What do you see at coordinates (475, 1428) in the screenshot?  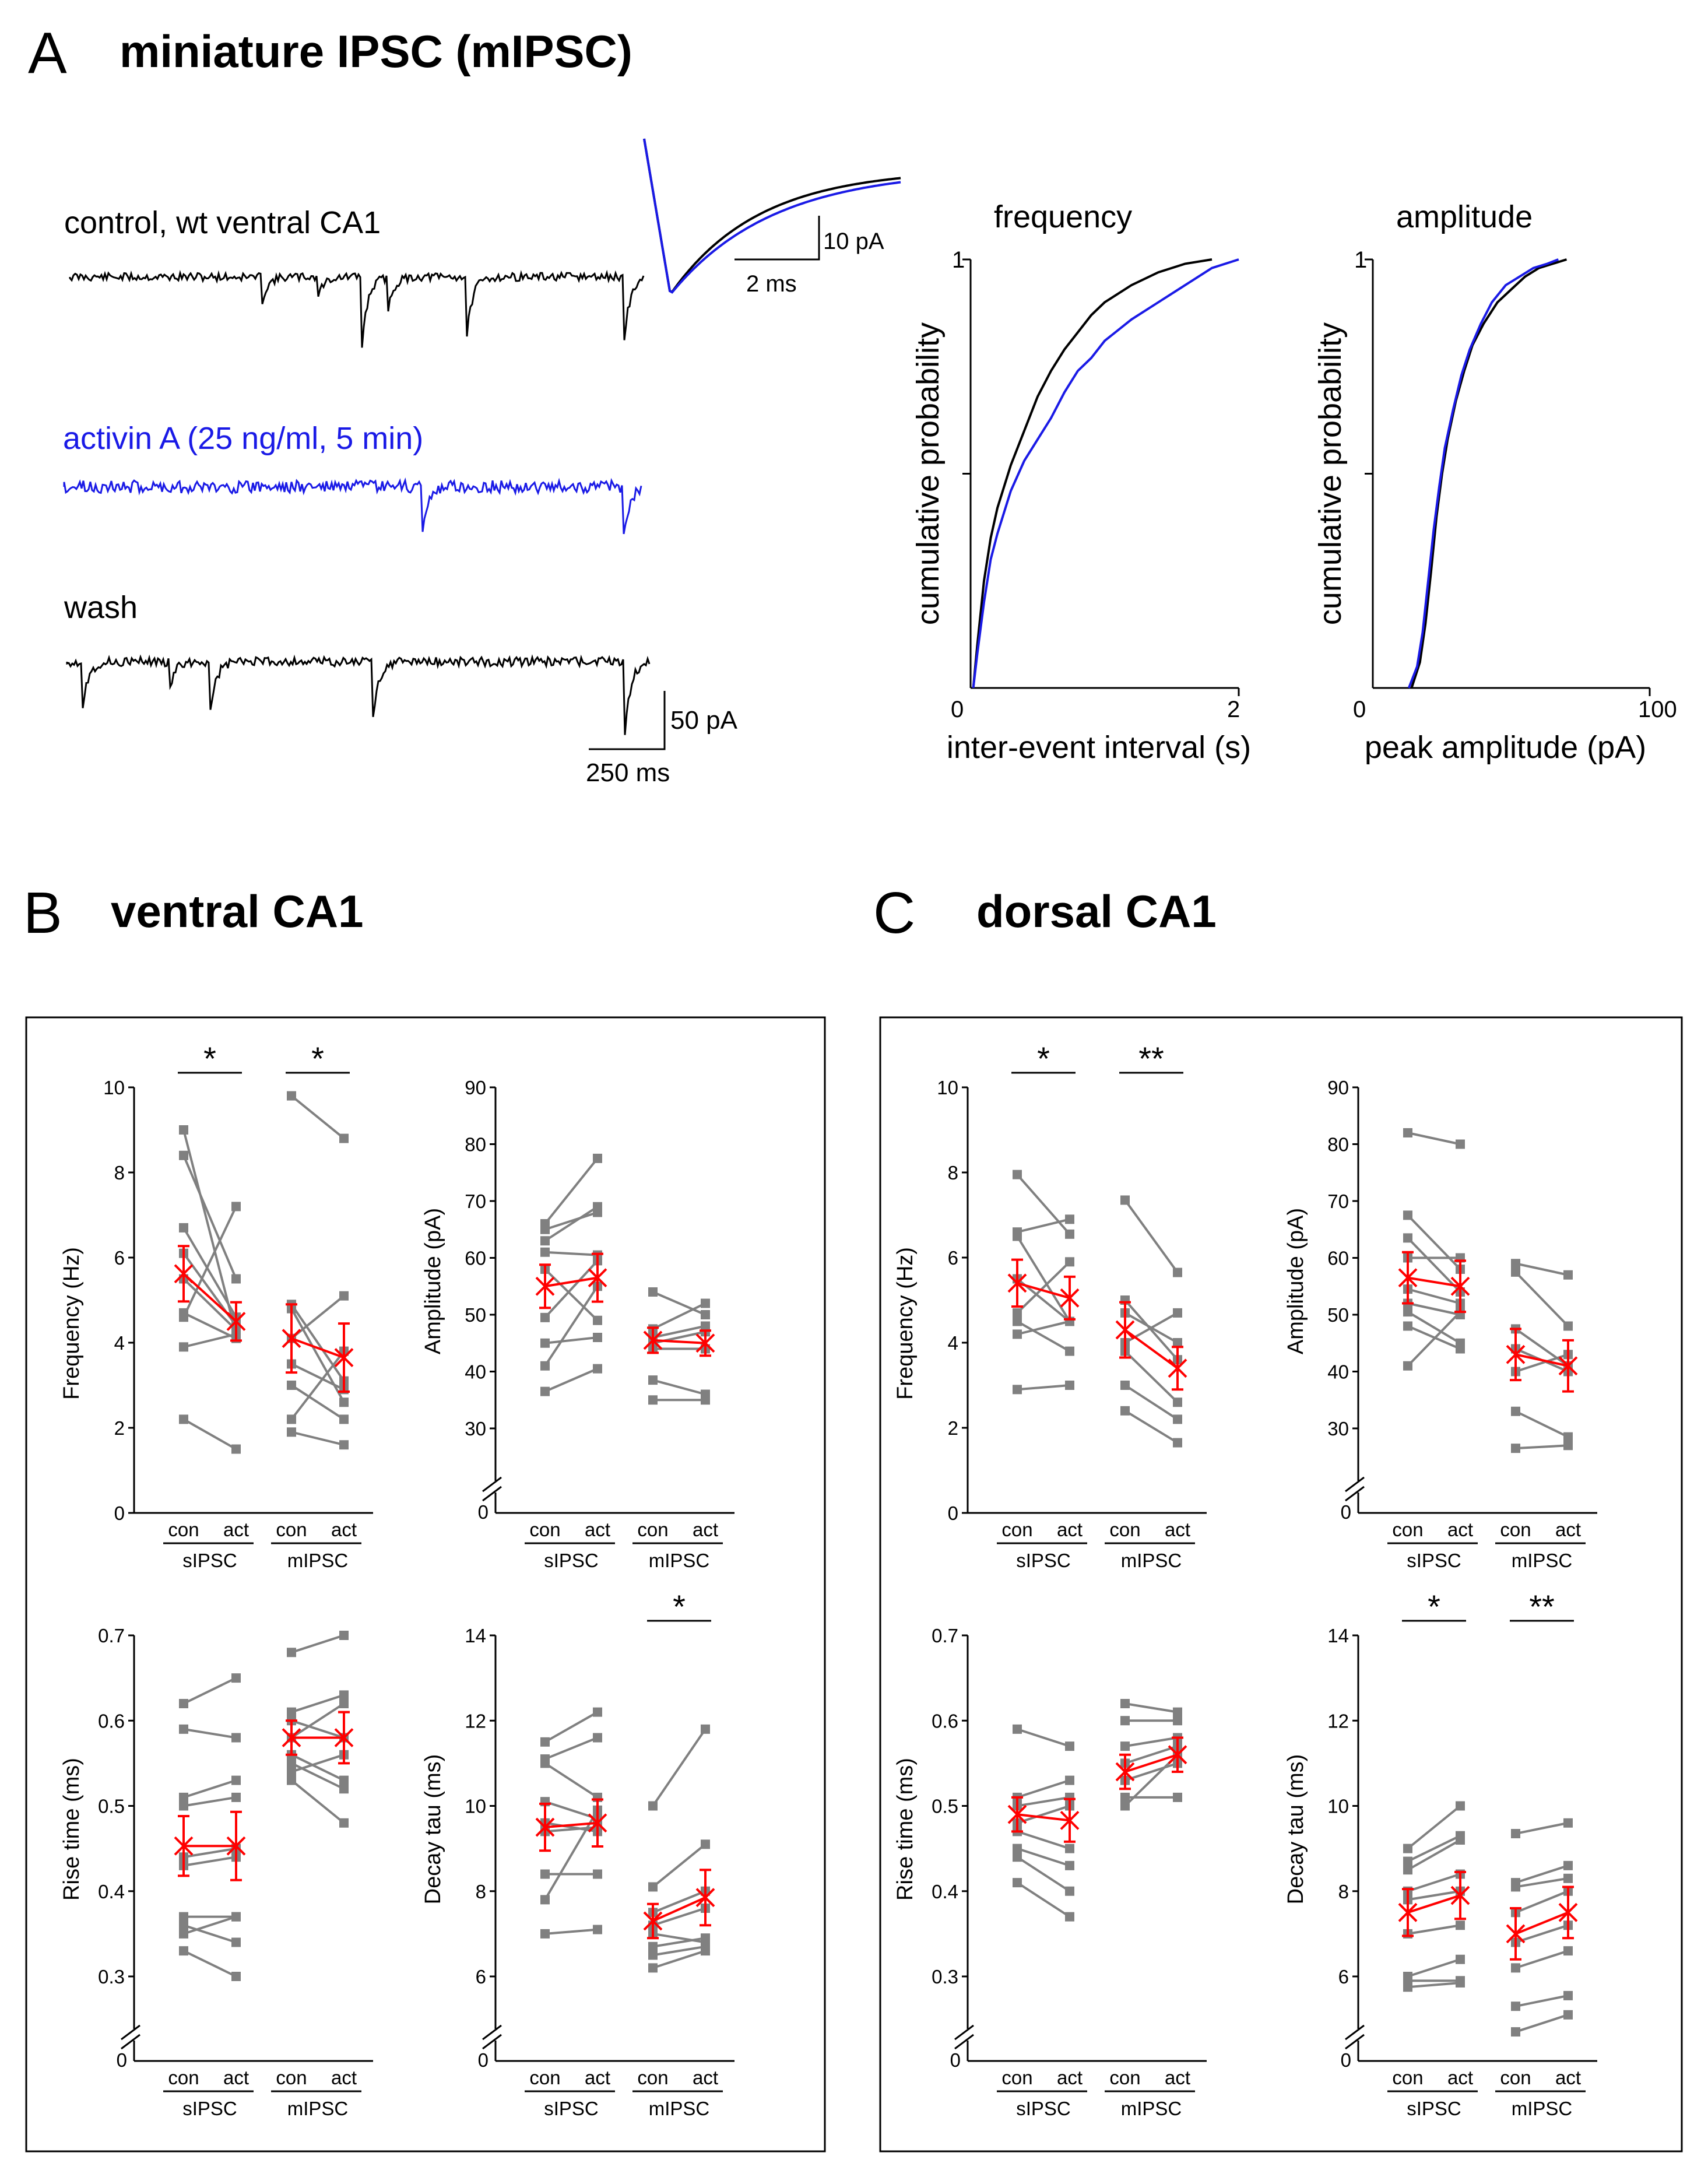 I see `y-tick-label: 30` at bounding box center [475, 1428].